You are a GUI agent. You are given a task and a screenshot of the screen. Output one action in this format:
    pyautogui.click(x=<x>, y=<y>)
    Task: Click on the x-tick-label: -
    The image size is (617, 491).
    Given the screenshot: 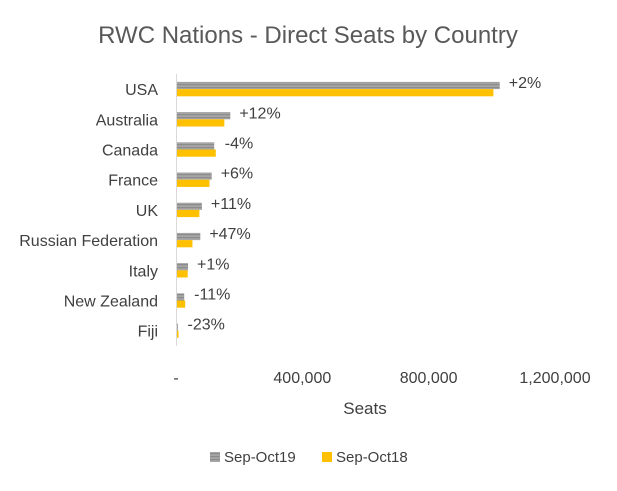 What is the action you would take?
    pyautogui.click(x=175, y=378)
    